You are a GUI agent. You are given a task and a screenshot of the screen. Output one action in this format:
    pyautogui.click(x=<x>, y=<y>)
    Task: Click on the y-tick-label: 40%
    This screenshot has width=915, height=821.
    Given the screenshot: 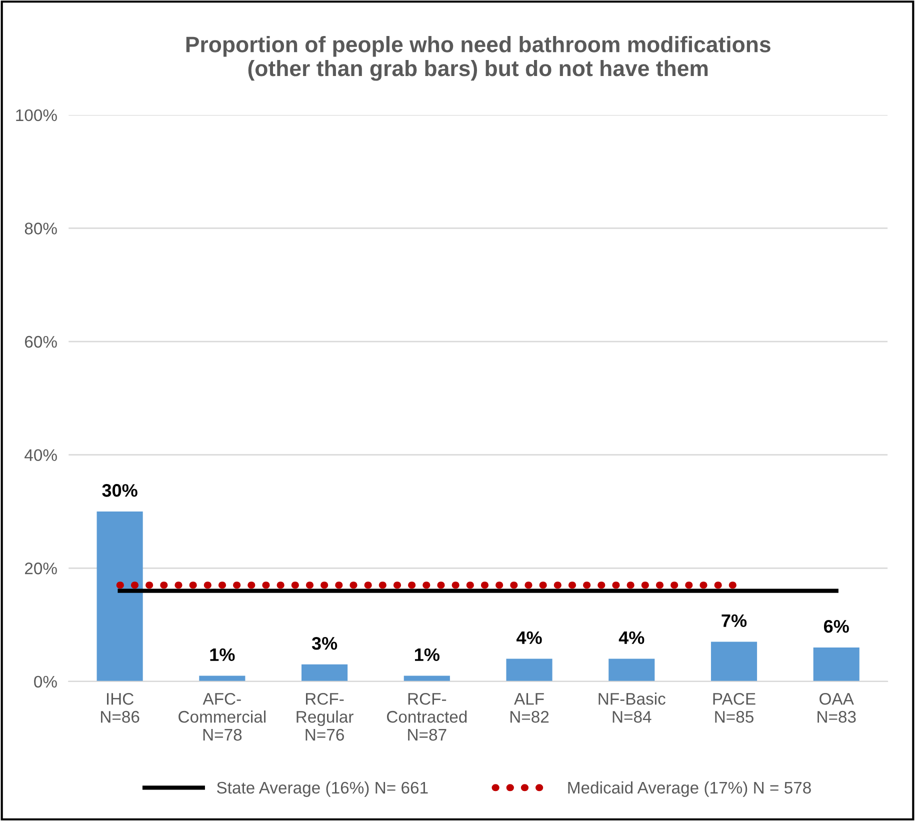 What is the action you would take?
    pyautogui.click(x=40, y=455)
    